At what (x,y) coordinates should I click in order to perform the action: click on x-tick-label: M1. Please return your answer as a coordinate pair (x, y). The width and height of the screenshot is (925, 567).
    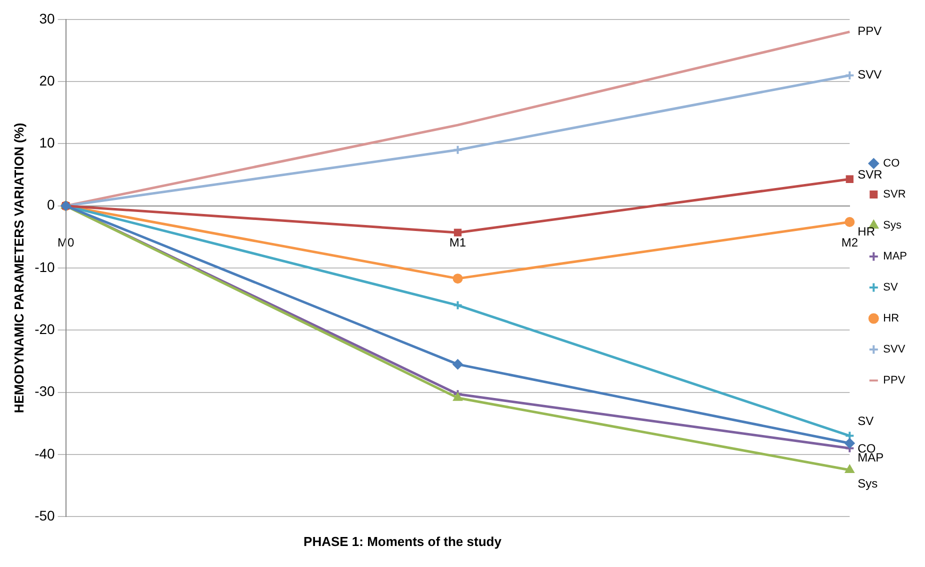
    Looking at the image, I should click on (457, 242).